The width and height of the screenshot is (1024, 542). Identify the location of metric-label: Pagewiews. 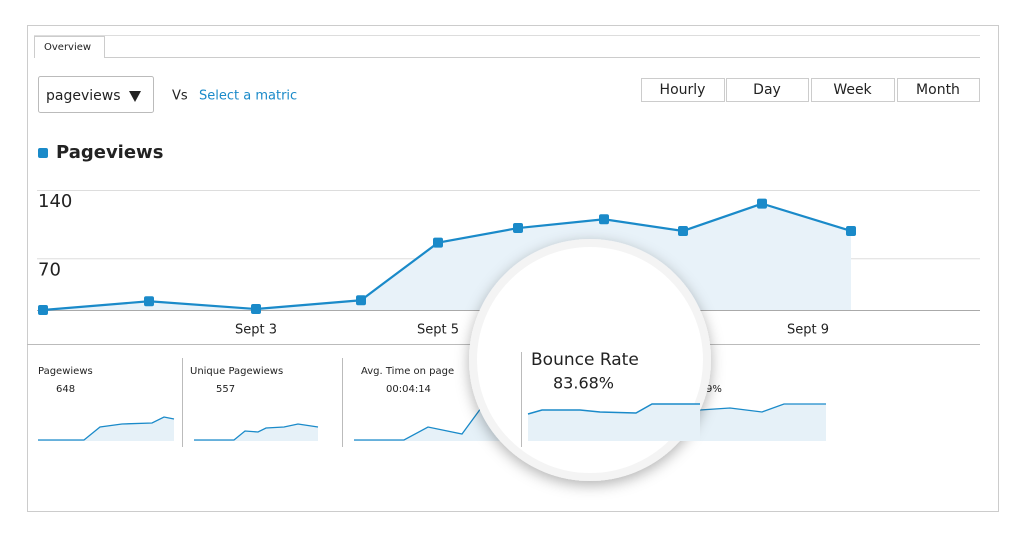
(65, 371).